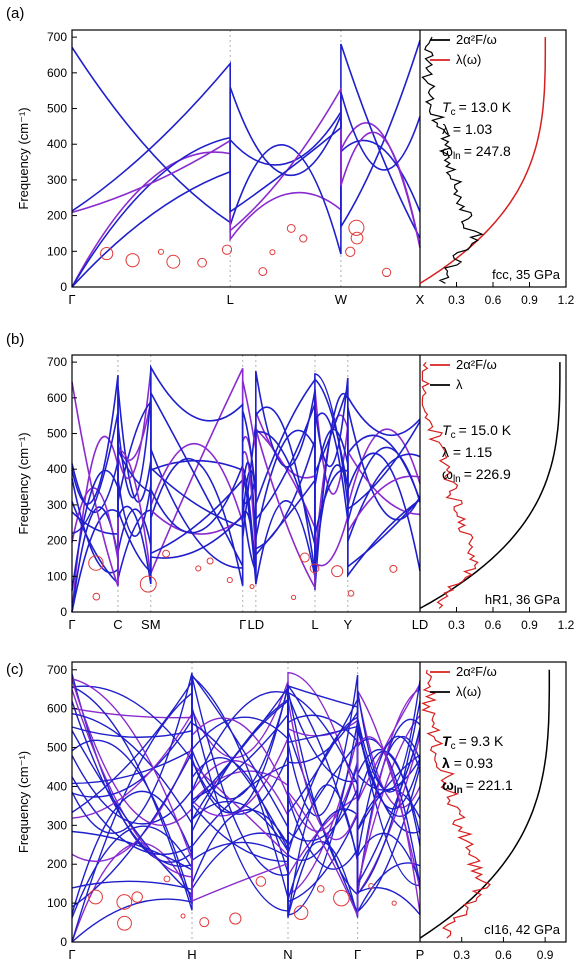 Image resolution: width=578 pixels, height=979 pixels. What do you see at coordinates (456, 625) in the screenshot?
I see `side-x-tick-label: 0.3` at bounding box center [456, 625].